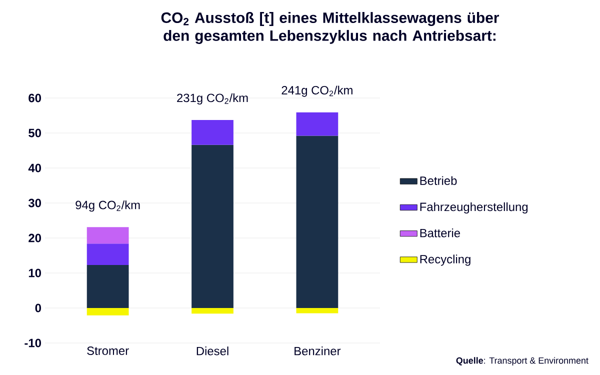  Describe the element at coordinates (34, 273) in the screenshot. I see `y-tick-label: 10` at that location.